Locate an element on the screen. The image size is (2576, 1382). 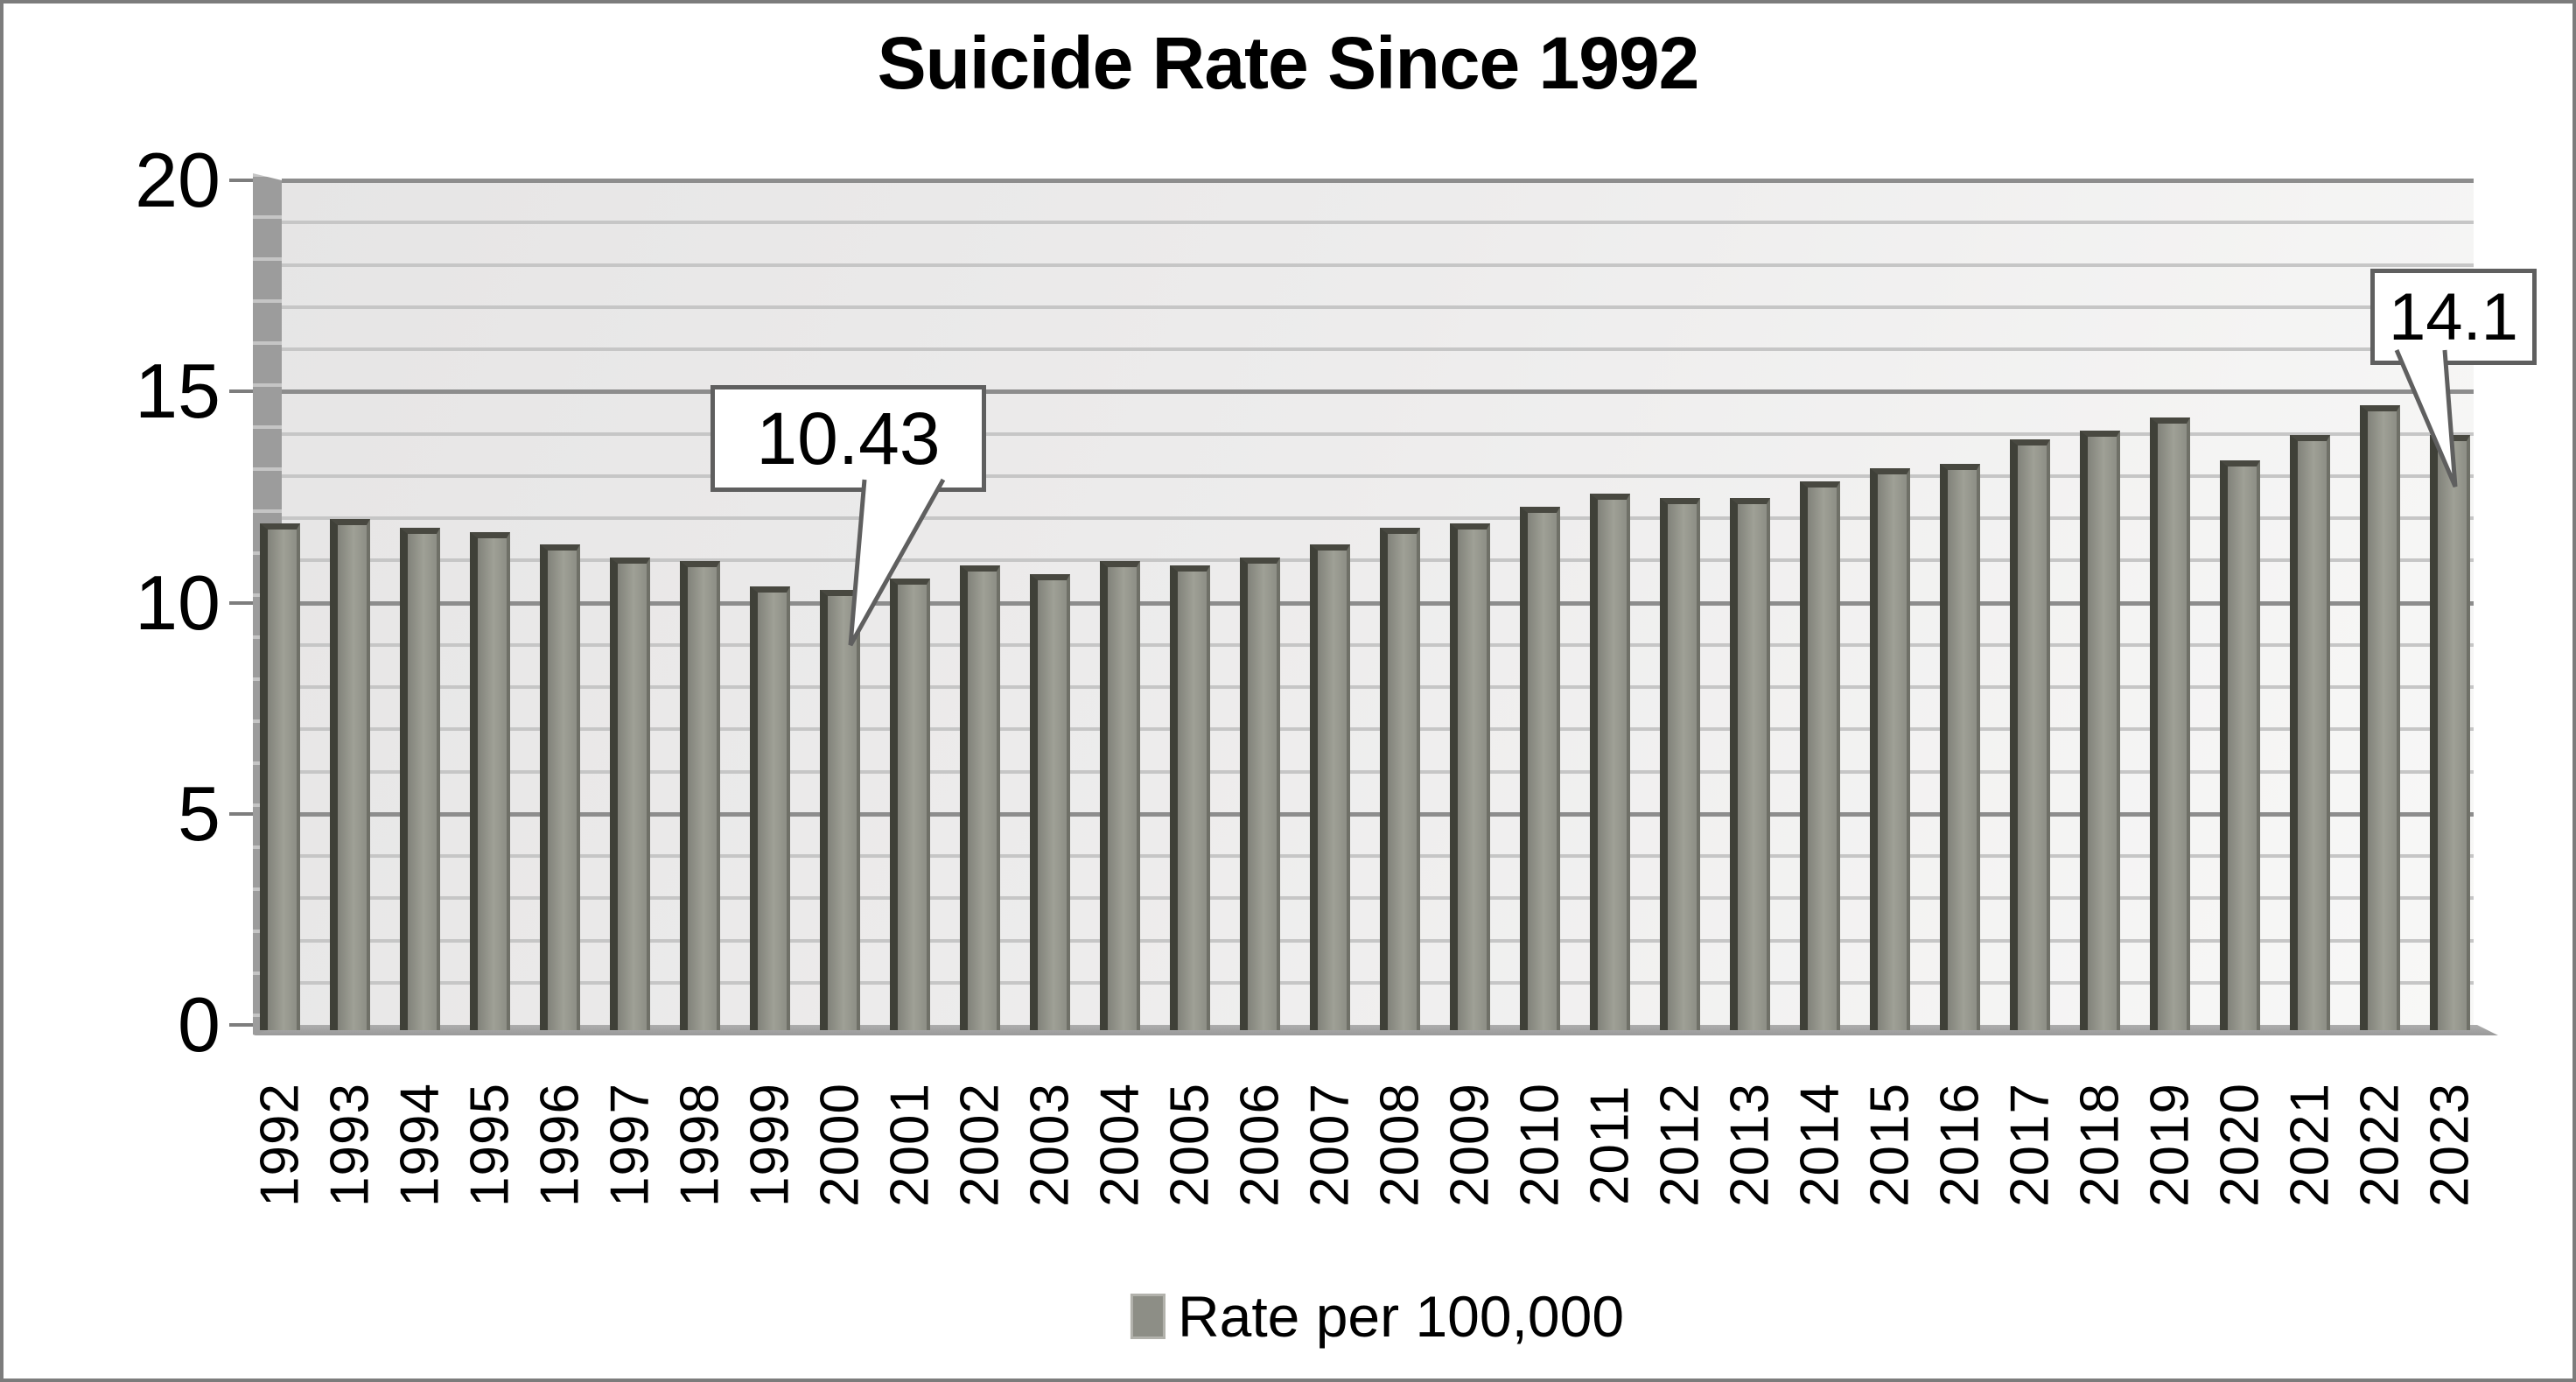
bar-1993 is located at coordinates (350, 774).